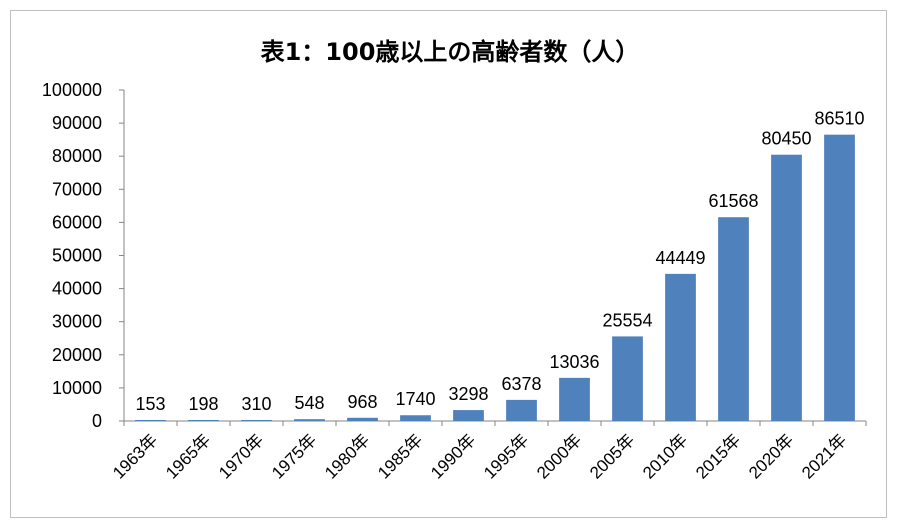 The width and height of the screenshot is (900, 532). What do you see at coordinates (506, 456) in the screenshot?
I see `x-tick-label: 1995年` at bounding box center [506, 456].